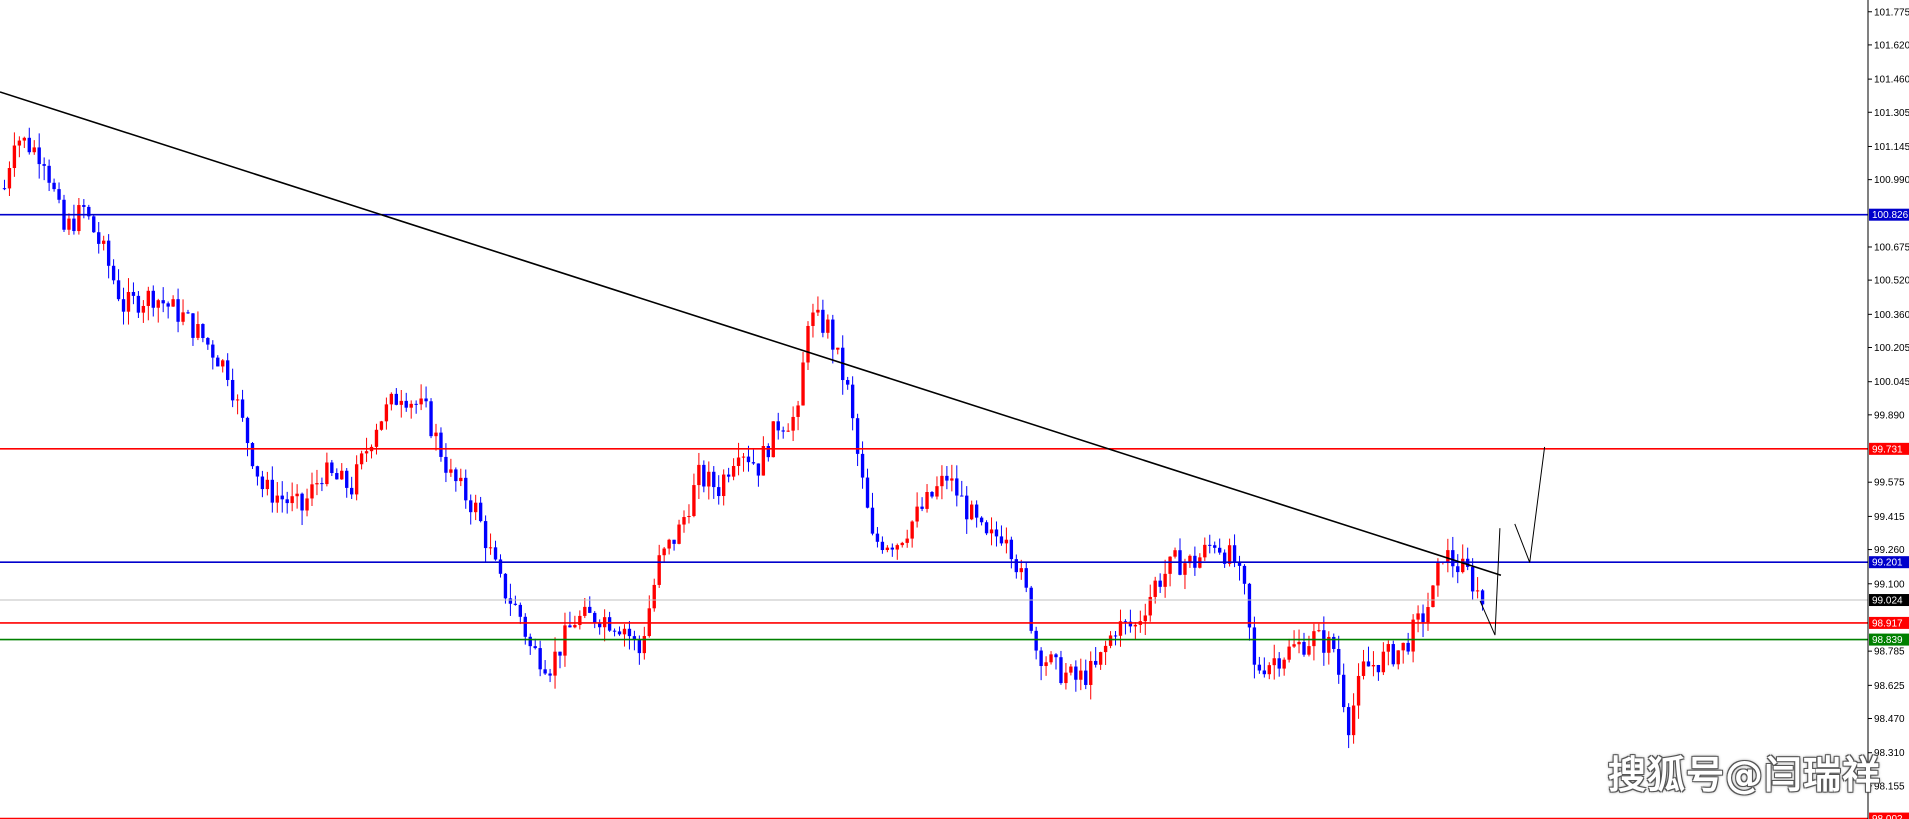  I want to click on axis-tick-label: 101.145, so click(1891, 147).